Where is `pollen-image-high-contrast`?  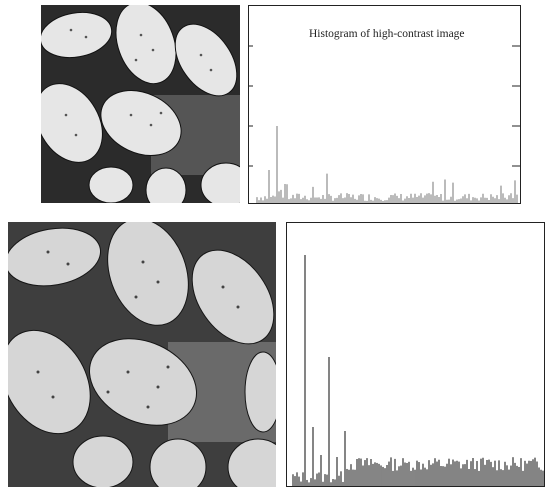
pollen-image-high-contrast is located at coordinates (140, 104).